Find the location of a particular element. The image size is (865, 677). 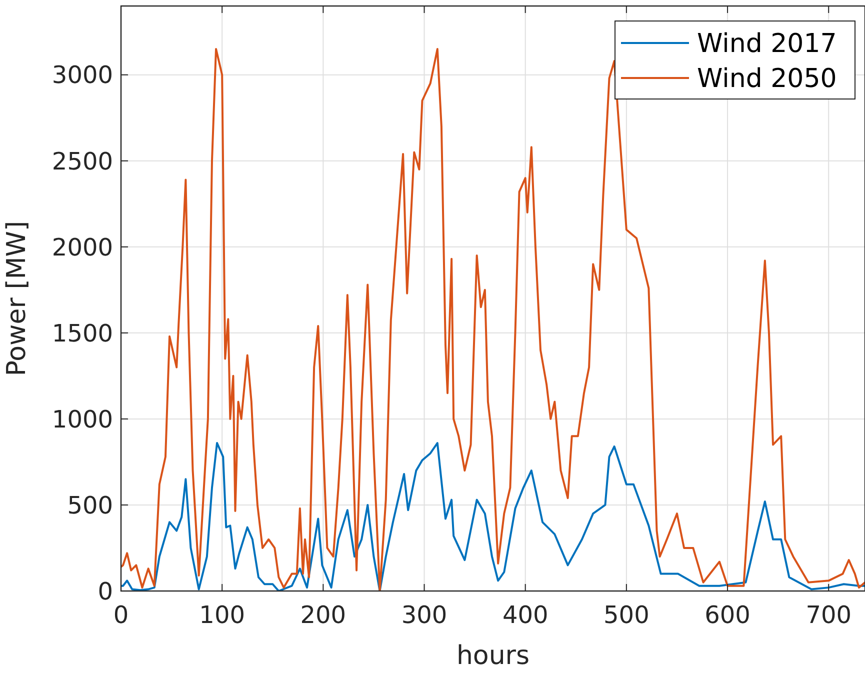

y-tick-label: 500 is located at coordinates (90, 505).